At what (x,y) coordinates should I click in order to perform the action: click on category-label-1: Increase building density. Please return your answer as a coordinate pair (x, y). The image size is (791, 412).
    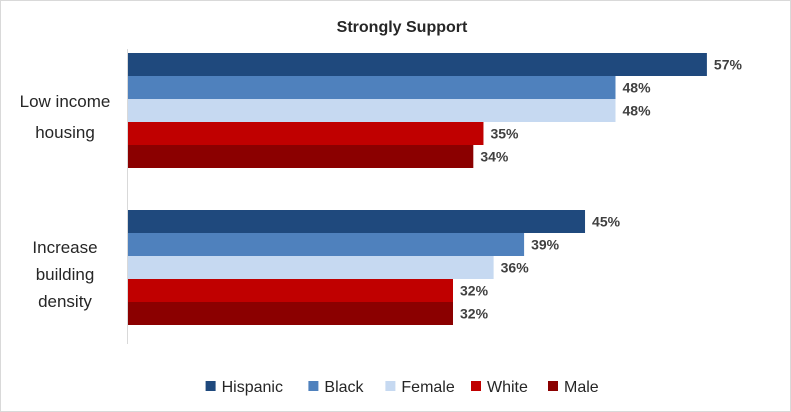
    Looking at the image, I should click on (64, 274).